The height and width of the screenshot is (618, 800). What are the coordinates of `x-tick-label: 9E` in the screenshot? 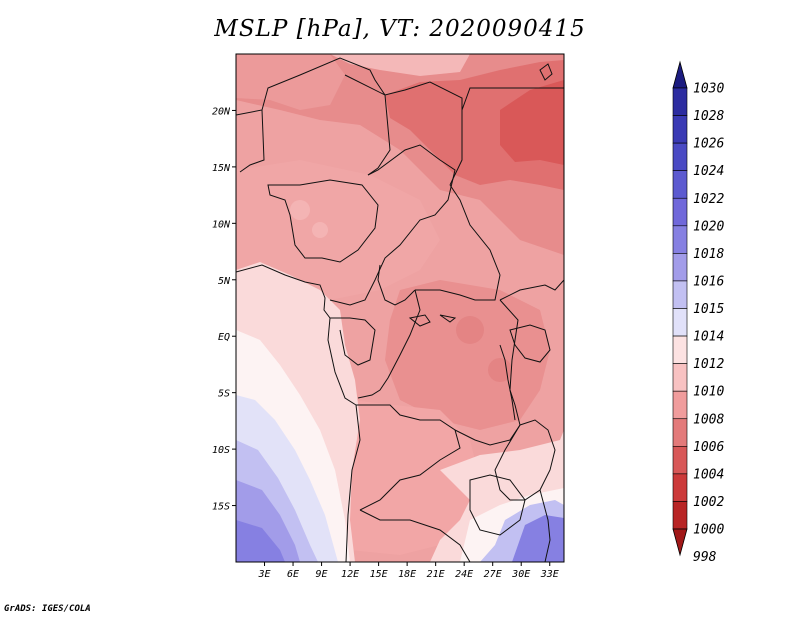 It's located at (322, 574).